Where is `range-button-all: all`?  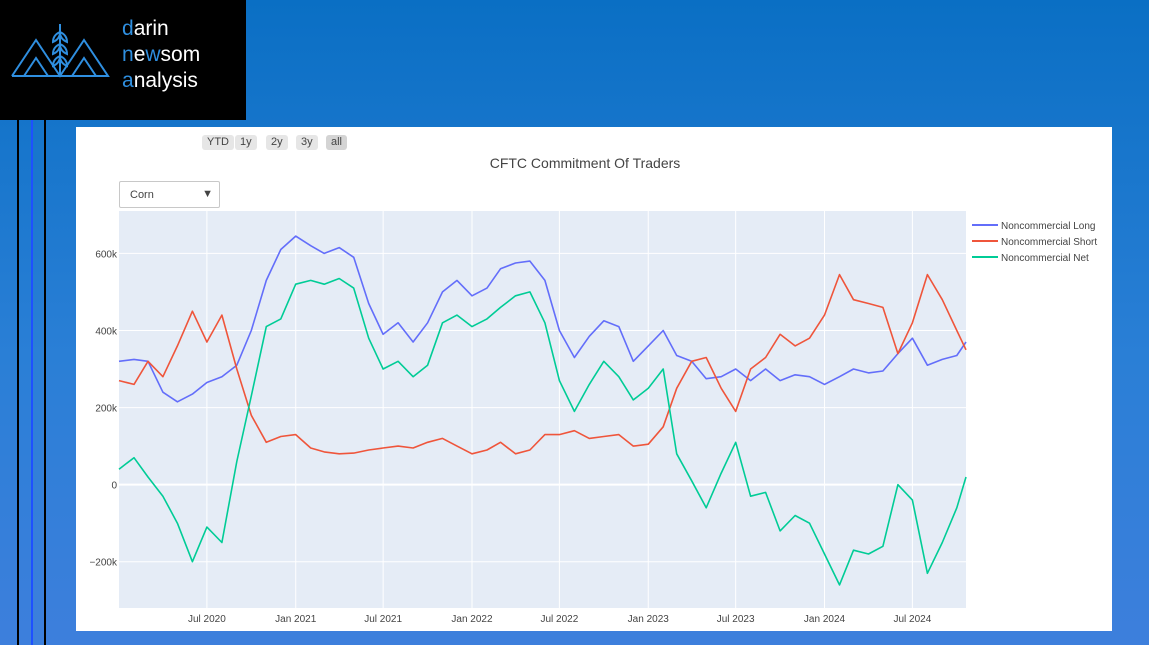 range-button-all: all is located at coordinates (337, 142).